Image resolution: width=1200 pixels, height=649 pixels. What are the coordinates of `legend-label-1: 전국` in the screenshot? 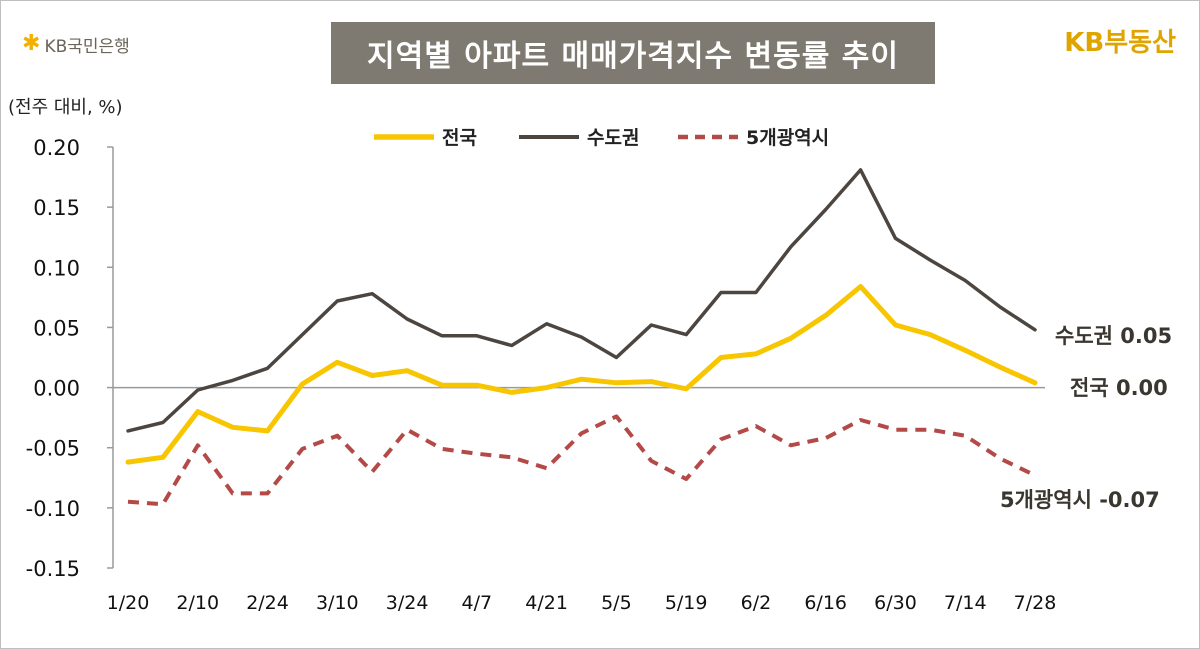 It's located at (459, 138).